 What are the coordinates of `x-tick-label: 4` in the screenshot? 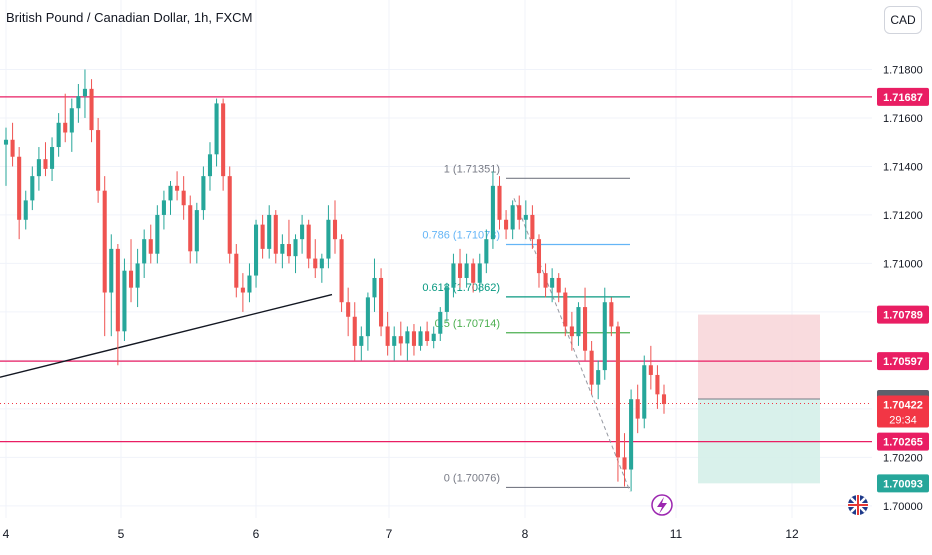 It's located at (6, 534).